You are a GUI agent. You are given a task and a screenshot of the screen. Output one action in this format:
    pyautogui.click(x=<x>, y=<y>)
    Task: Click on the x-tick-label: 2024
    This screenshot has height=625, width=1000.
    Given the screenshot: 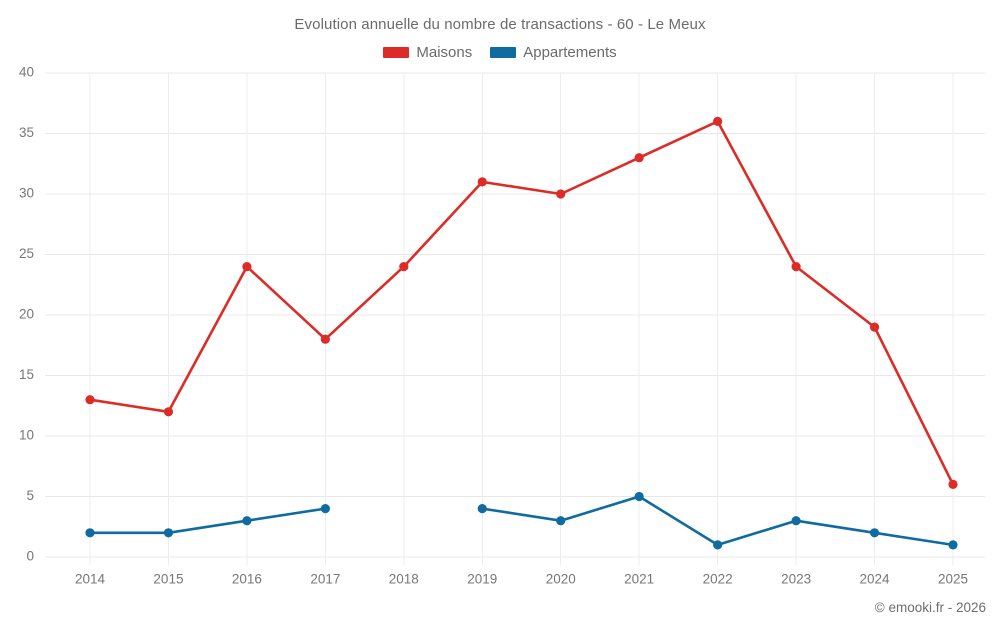 What is the action you would take?
    pyautogui.click(x=875, y=579)
    